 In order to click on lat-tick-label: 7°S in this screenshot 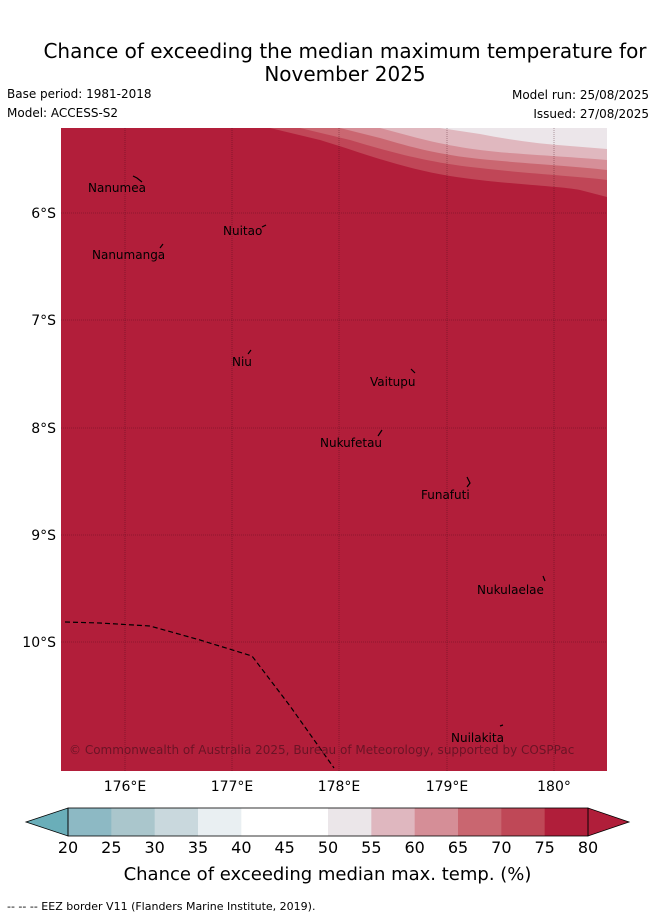, I will do `click(43, 321)`.